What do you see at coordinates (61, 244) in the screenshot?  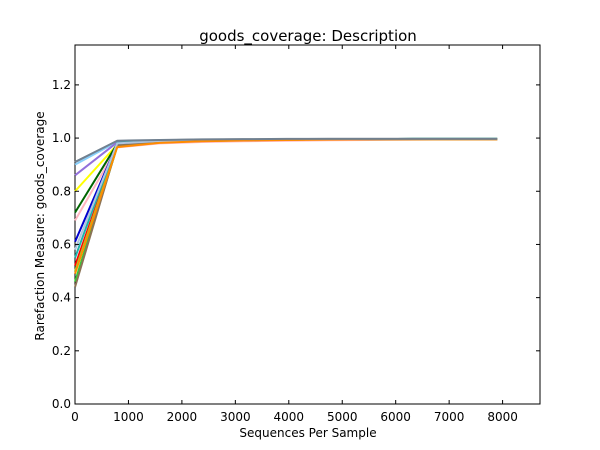 I see `y-tick-label: 0.6` at bounding box center [61, 244].